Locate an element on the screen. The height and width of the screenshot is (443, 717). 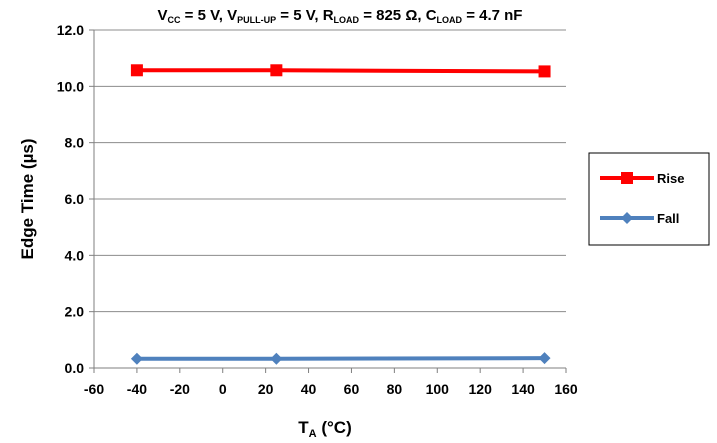
x-tick-label: -40 is located at coordinates (137, 389).